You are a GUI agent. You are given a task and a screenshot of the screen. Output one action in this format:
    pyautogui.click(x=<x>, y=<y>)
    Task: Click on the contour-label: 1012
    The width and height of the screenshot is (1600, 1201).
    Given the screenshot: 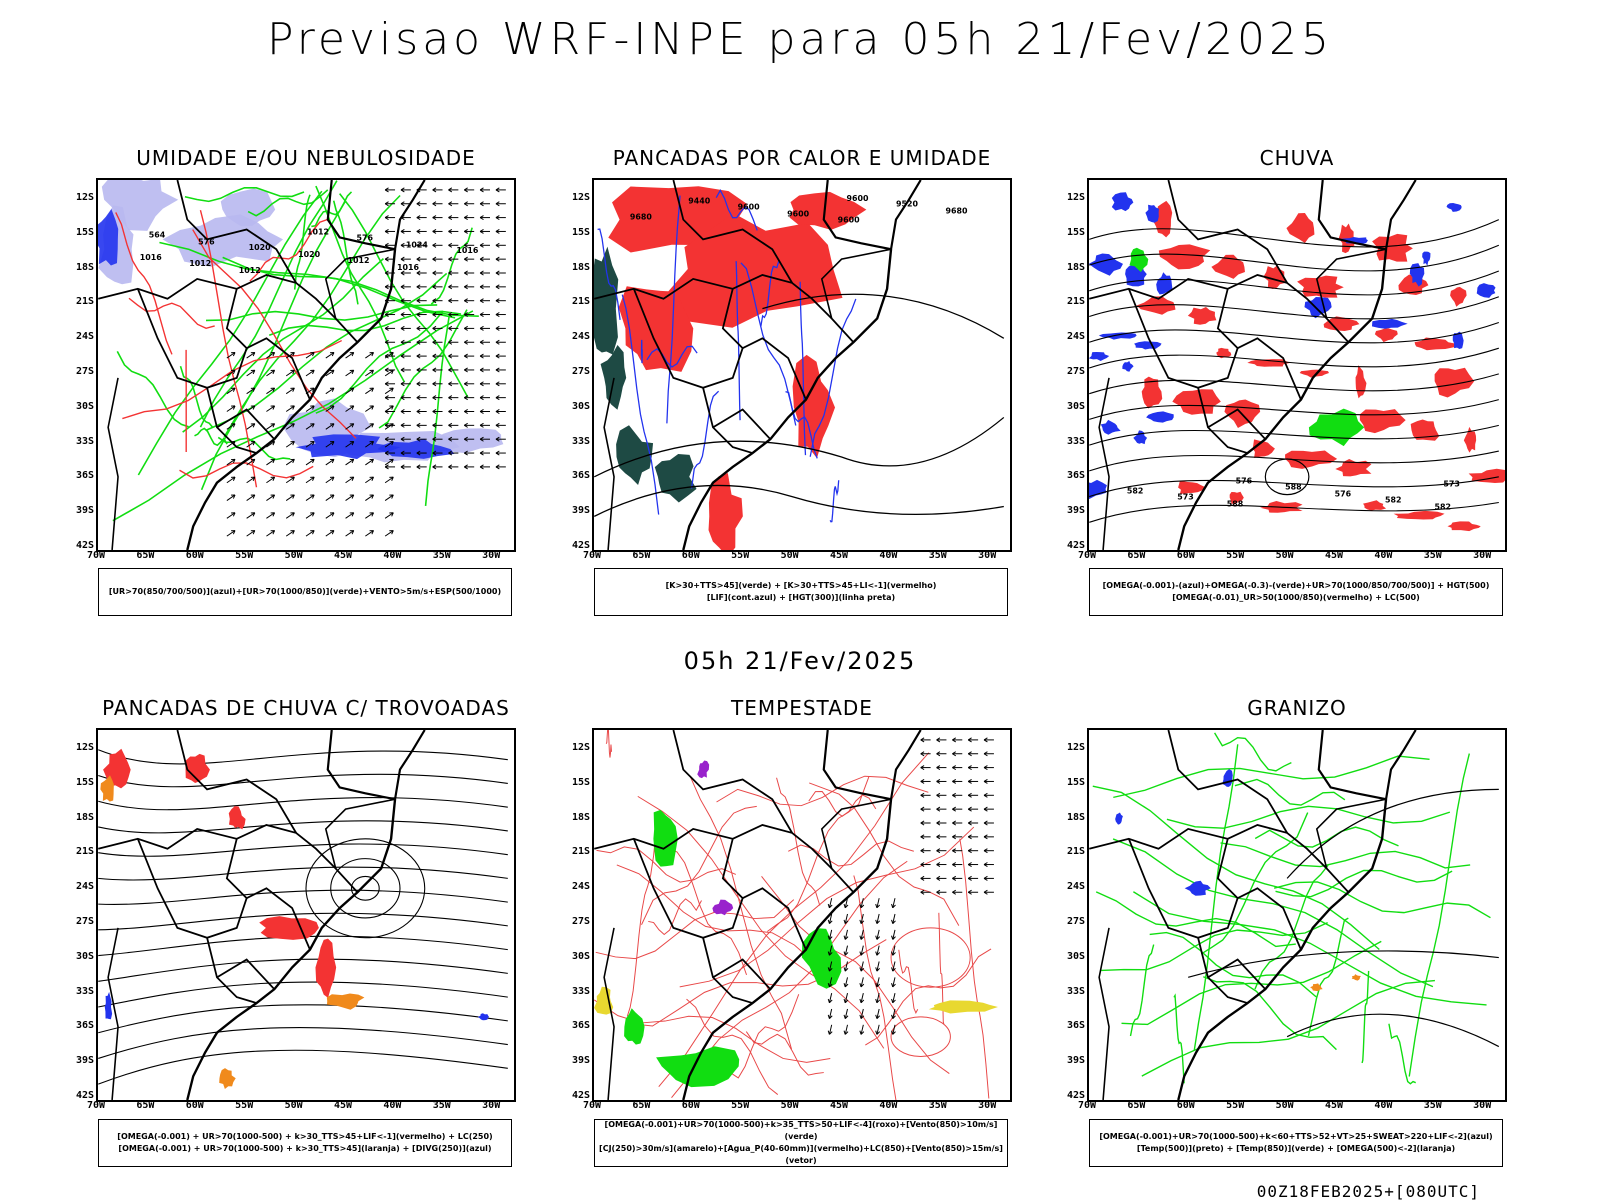 What is the action you would take?
    pyautogui.click(x=359, y=260)
    